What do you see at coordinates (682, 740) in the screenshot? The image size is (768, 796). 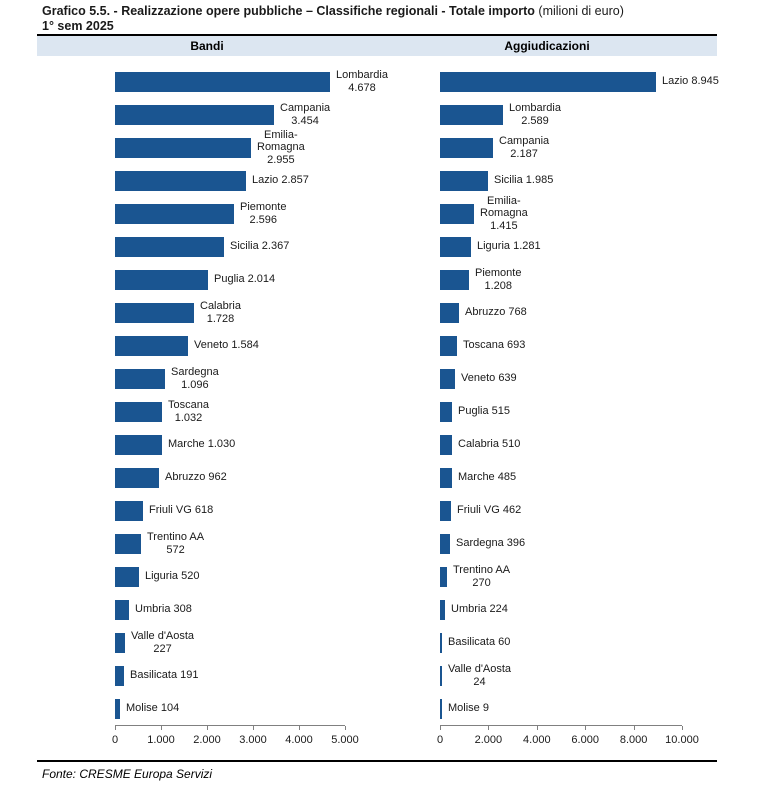 I see `axis-tick-label: 10.000` at bounding box center [682, 740].